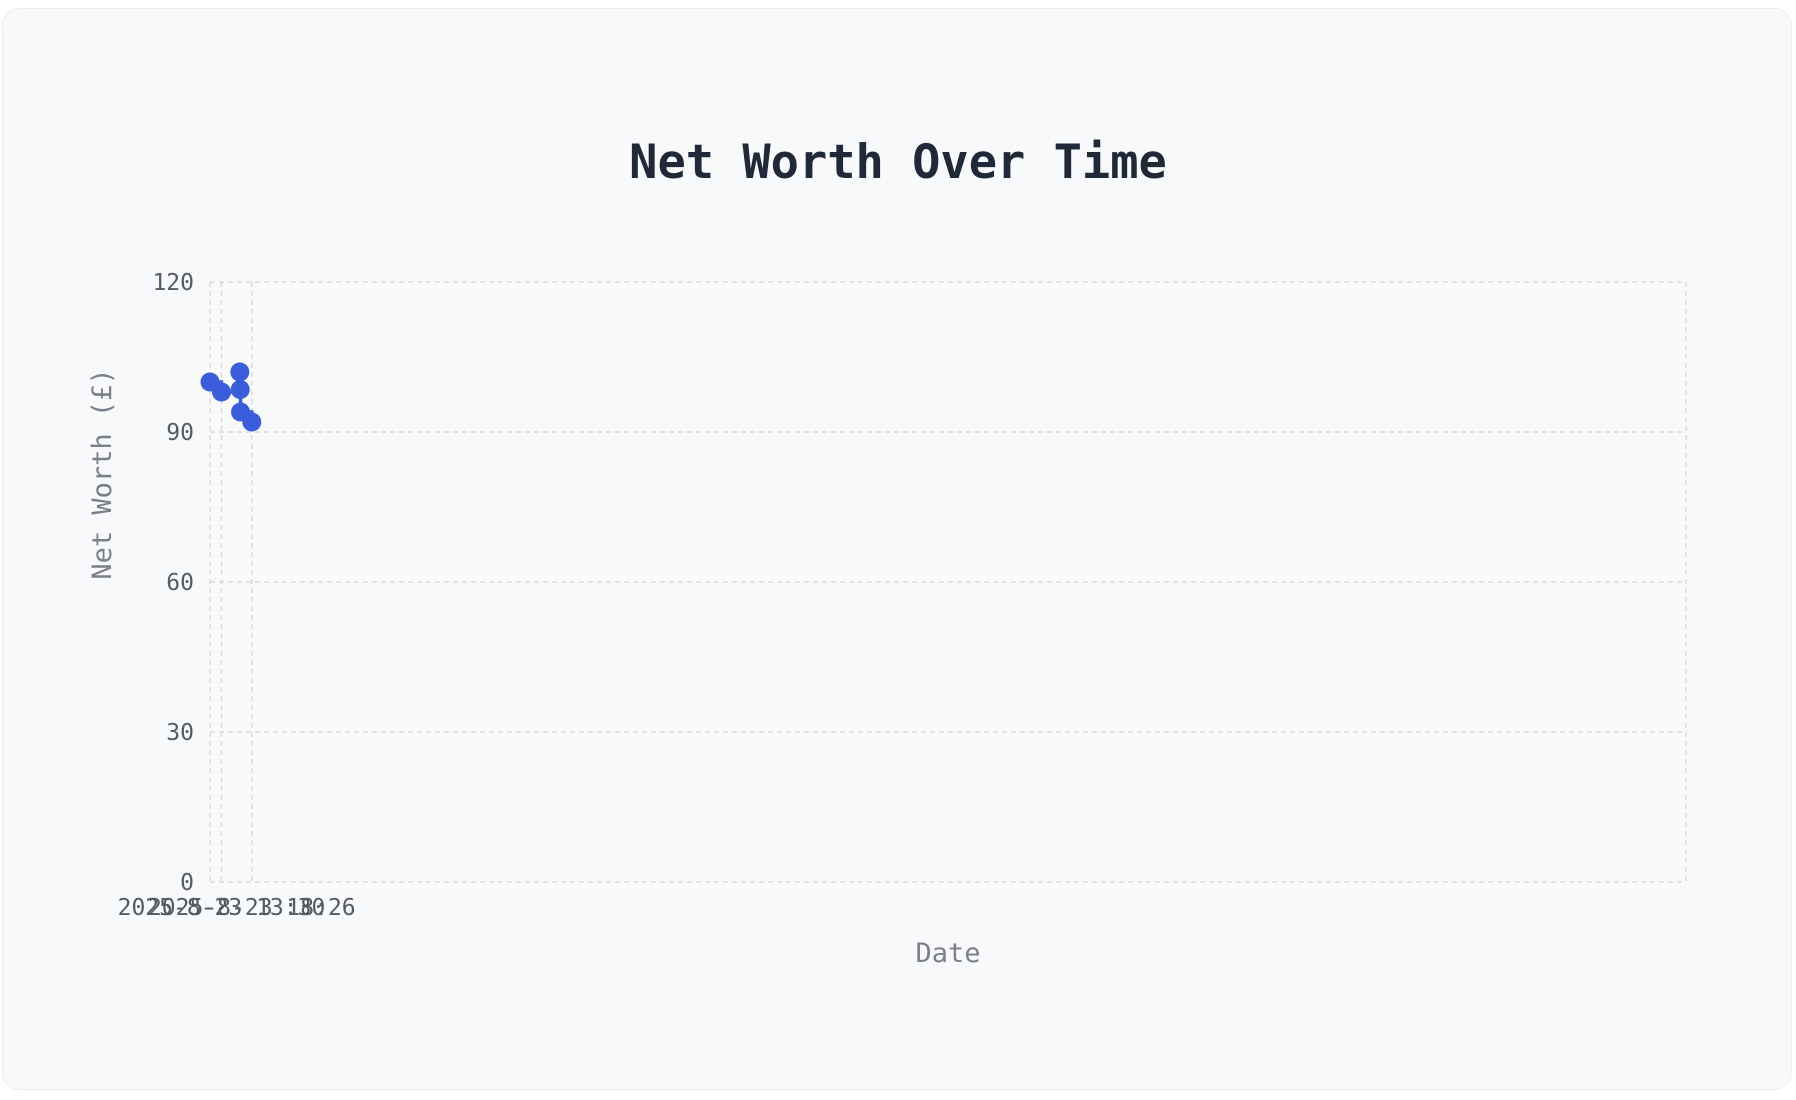 The image size is (1796, 1100). What do you see at coordinates (898, 162) in the screenshot?
I see `chart-title: Net Worth Over Time` at bounding box center [898, 162].